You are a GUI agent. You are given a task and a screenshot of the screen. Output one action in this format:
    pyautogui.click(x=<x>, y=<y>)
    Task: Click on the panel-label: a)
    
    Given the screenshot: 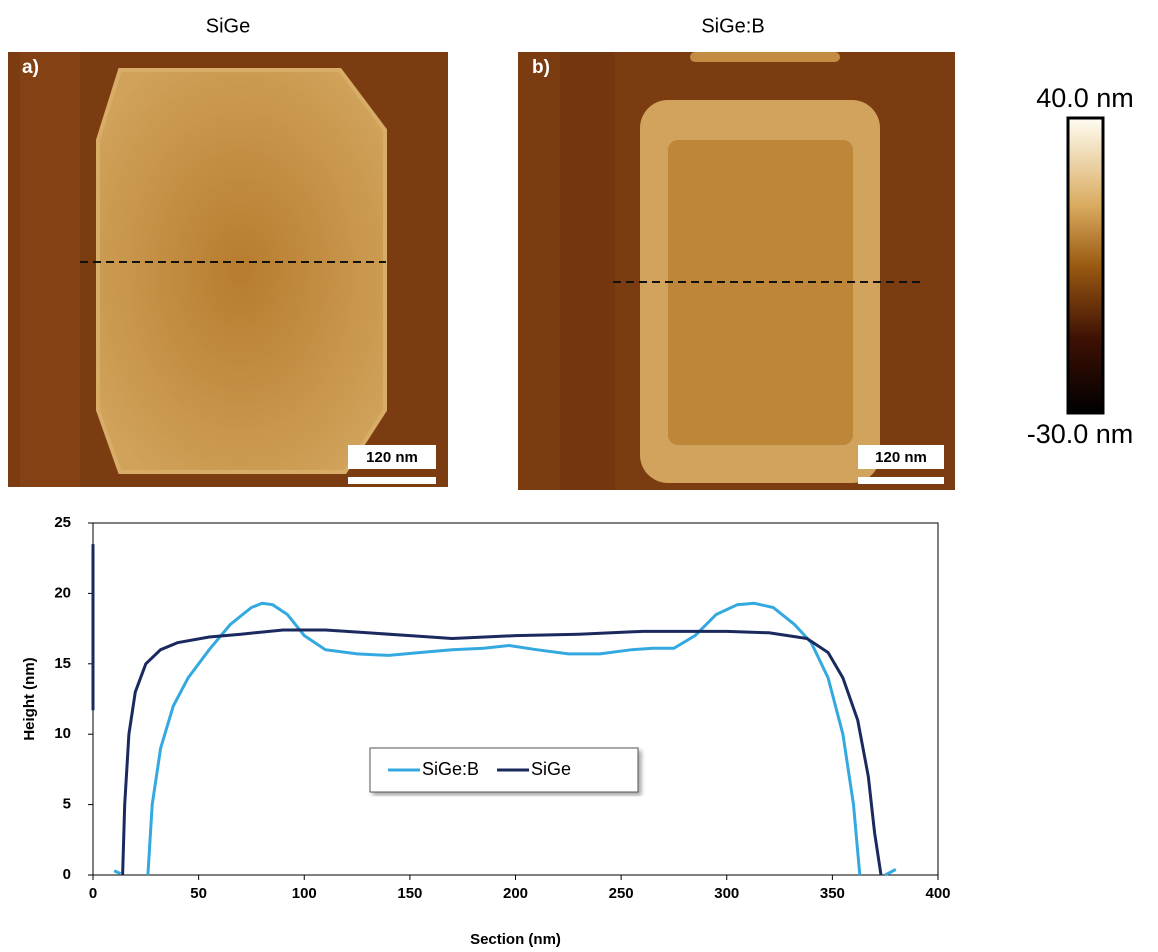 What is the action you would take?
    pyautogui.click(x=30, y=67)
    